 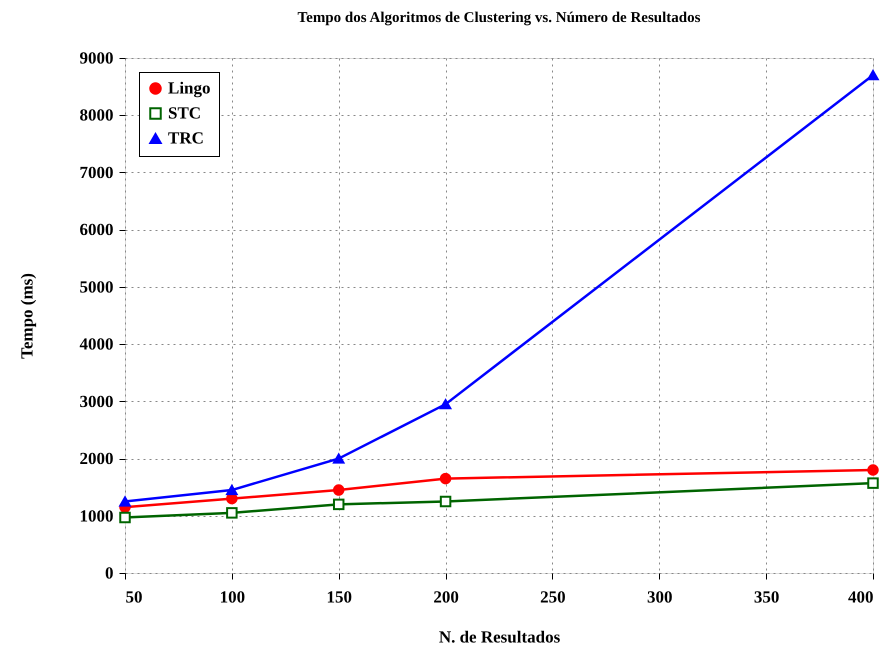 What do you see at coordinates (233, 597) in the screenshot?
I see `x-tick-label: 100` at bounding box center [233, 597].